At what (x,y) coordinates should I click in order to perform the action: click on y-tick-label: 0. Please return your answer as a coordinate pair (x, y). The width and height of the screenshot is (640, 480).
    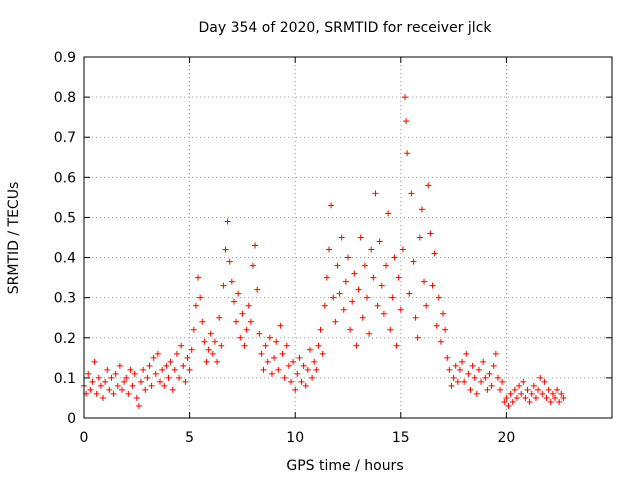
    Looking at the image, I should click on (71, 419).